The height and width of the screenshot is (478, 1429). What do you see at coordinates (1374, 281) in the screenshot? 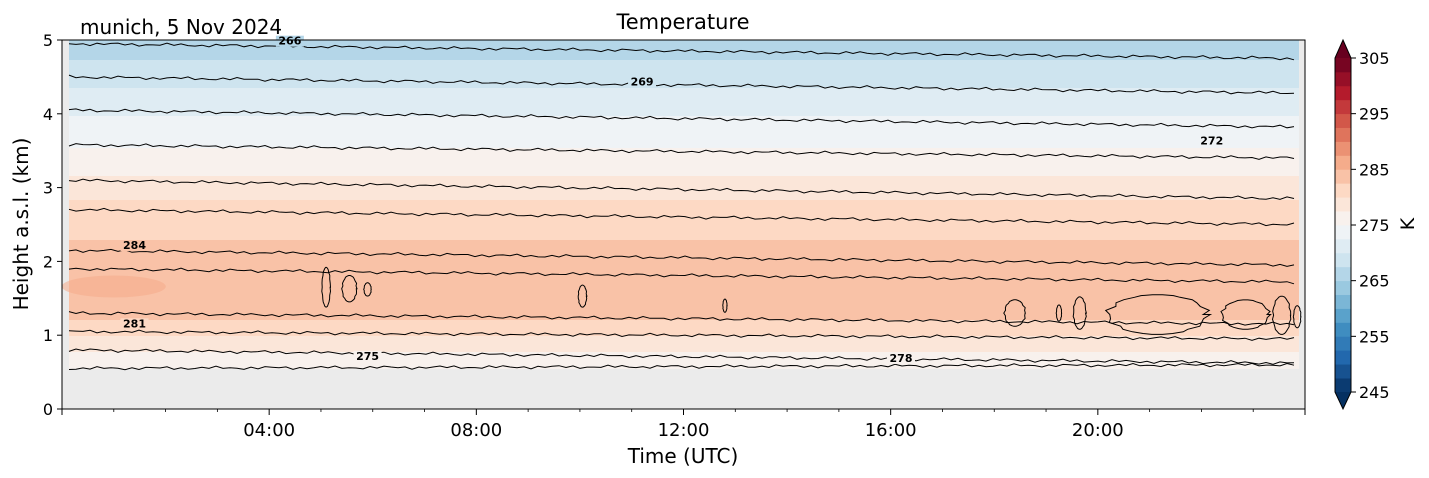
I see `colorbar-tick-label: 265` at bounding box center [1374, 281].